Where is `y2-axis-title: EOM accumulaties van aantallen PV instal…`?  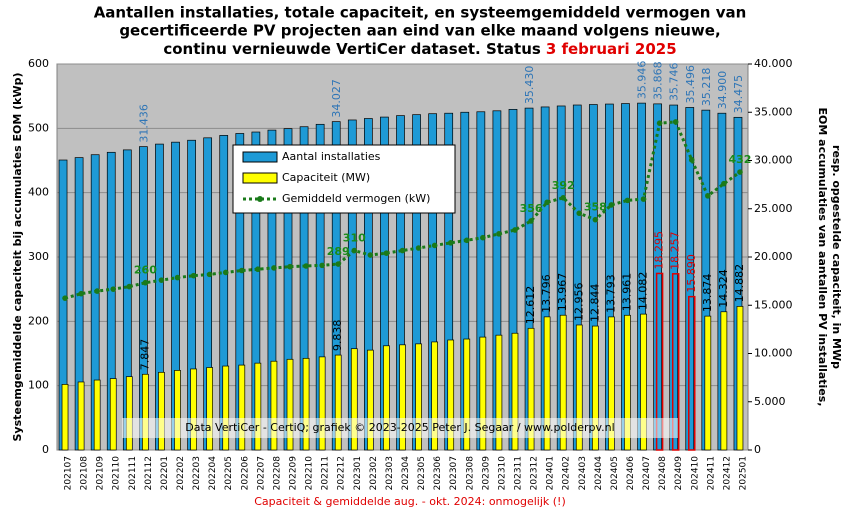 y2-axis-title: EOM accumulaties van aantallen PV instal… is located at coordinates (822, 257).